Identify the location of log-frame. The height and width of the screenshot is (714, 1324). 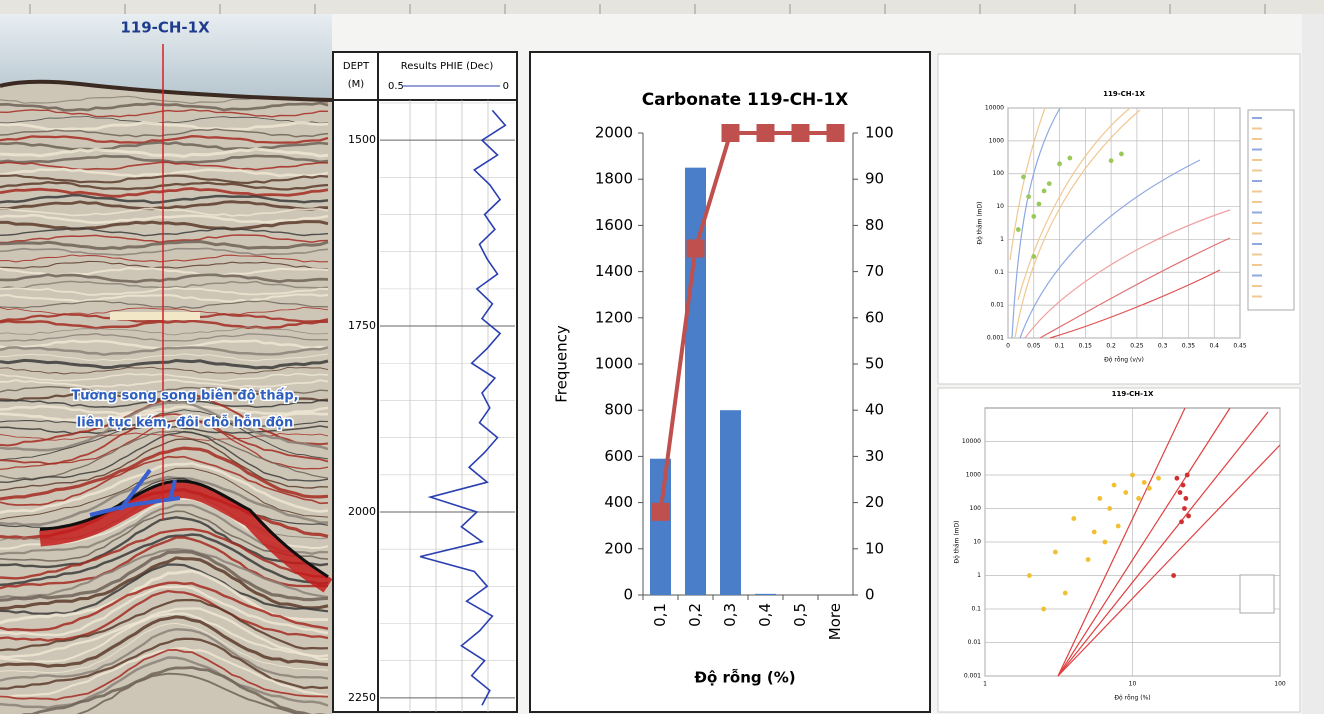
(425, 382).